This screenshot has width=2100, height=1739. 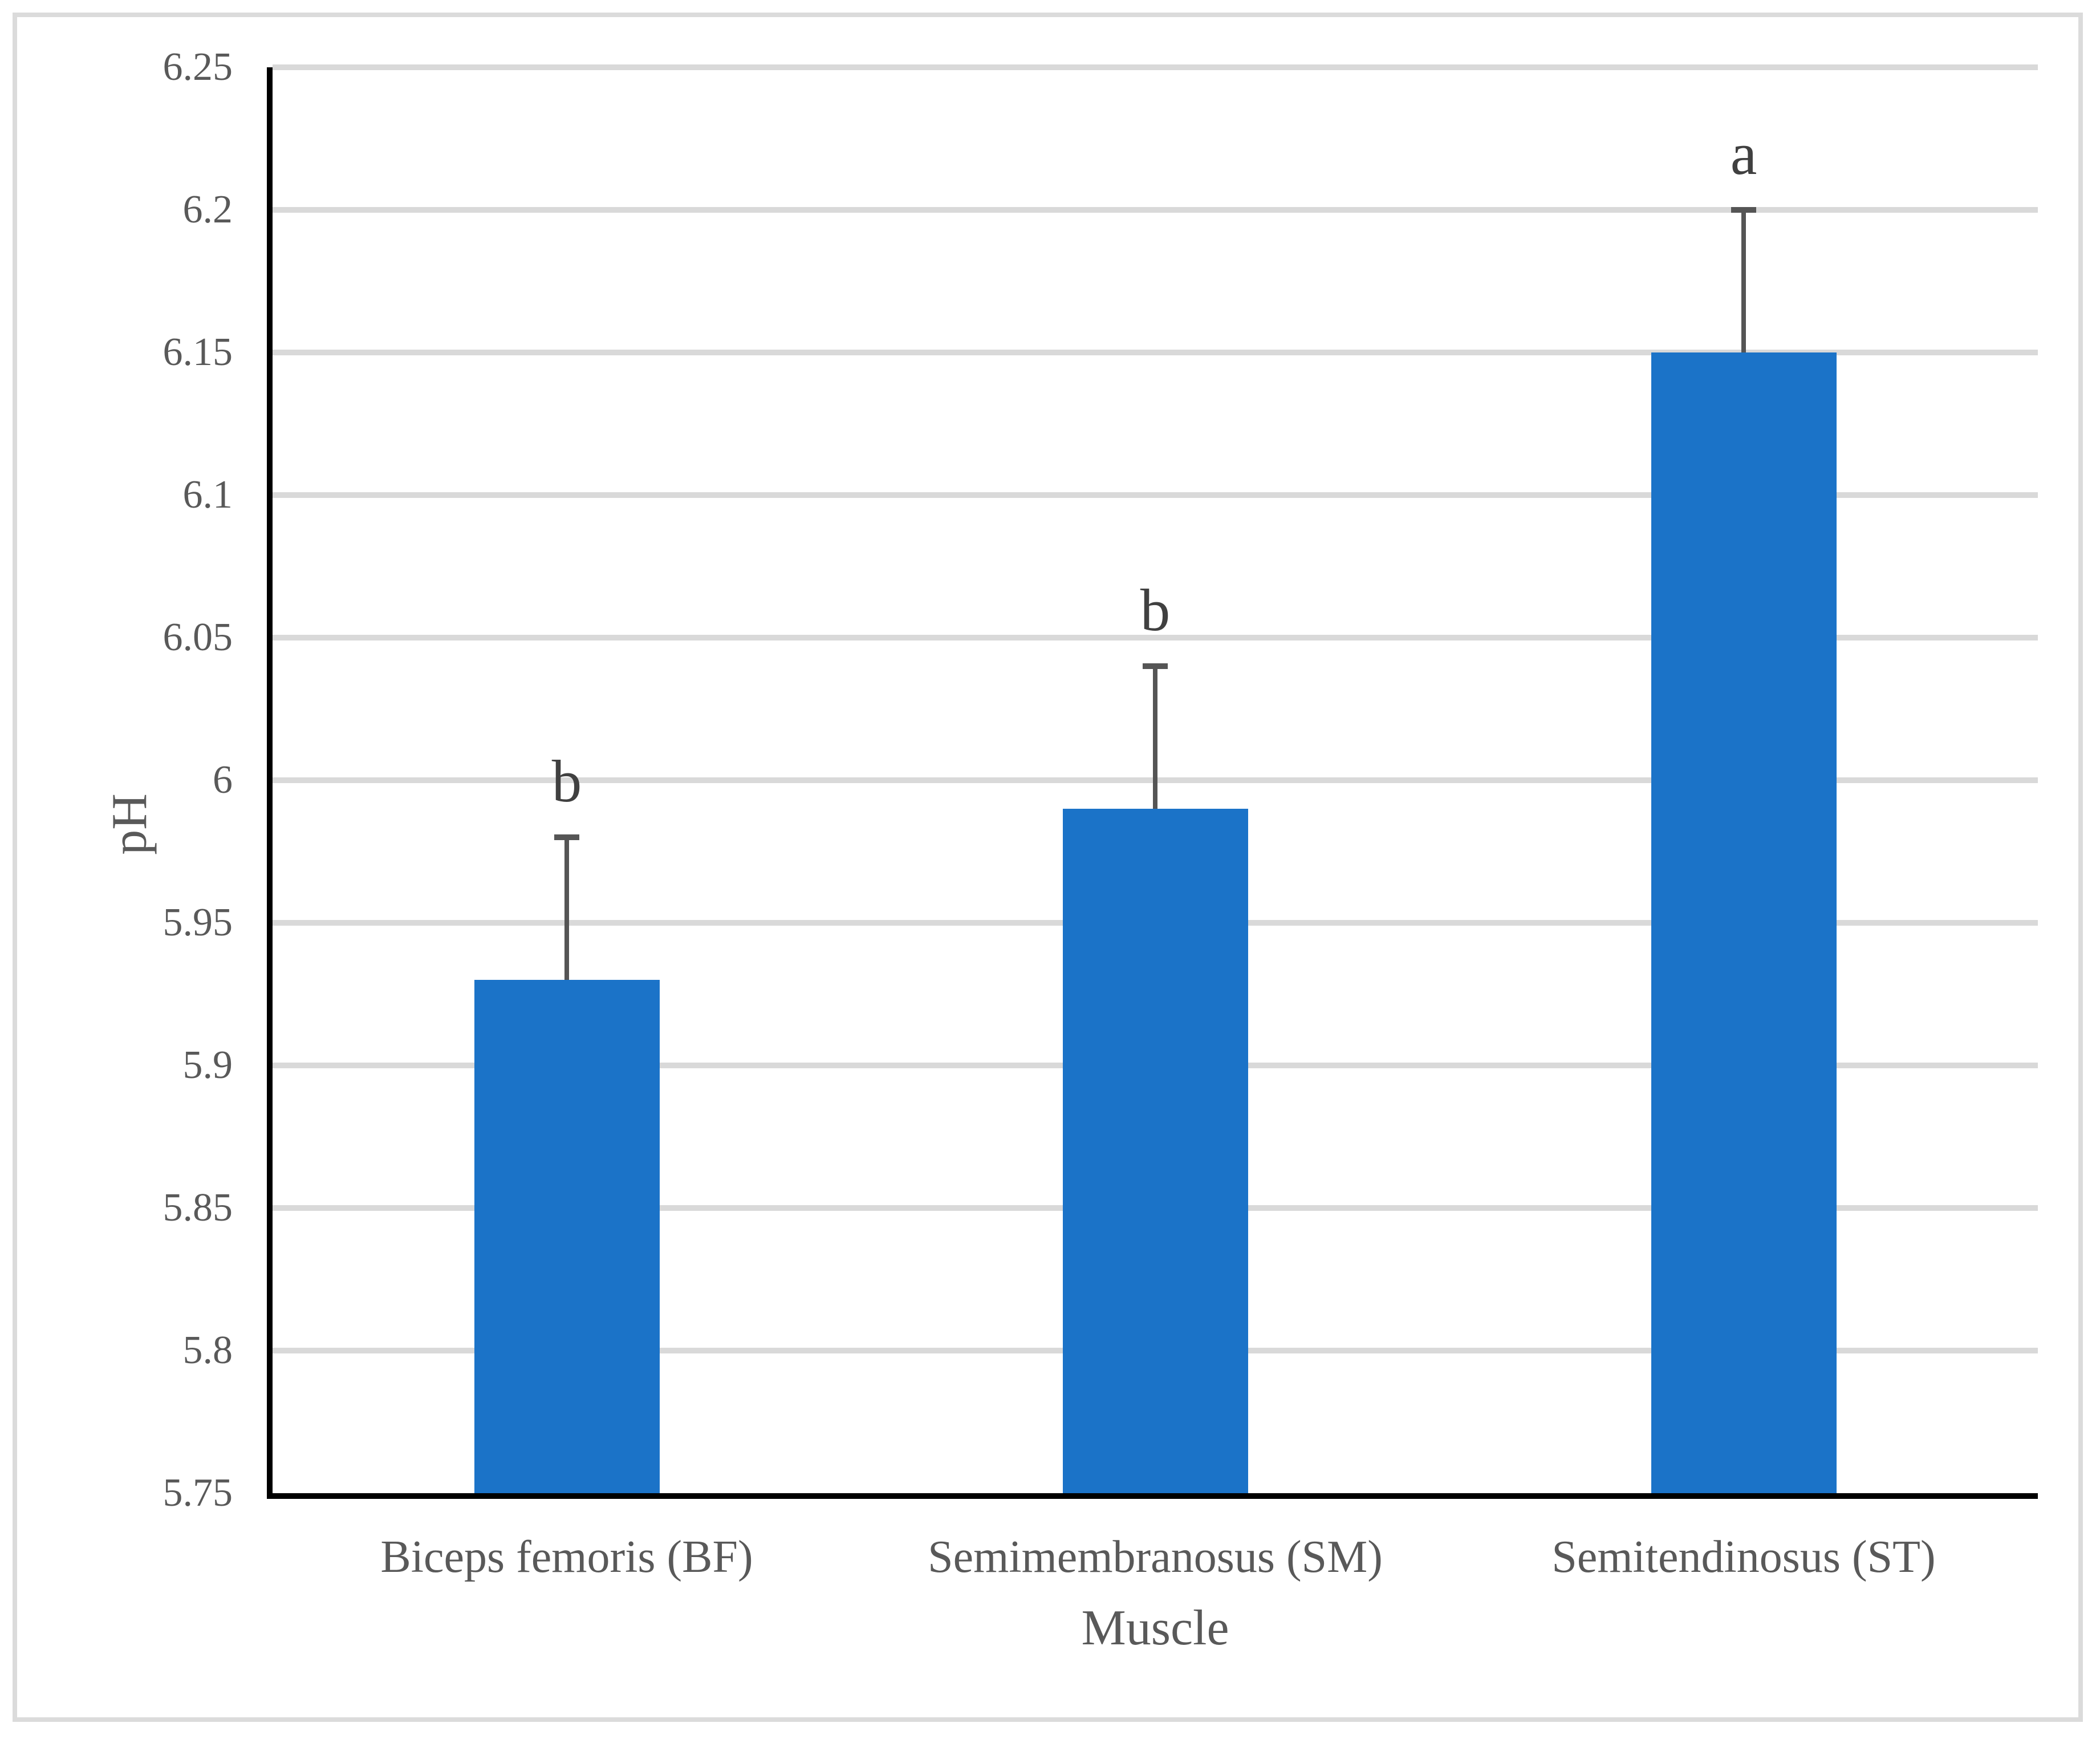 I want to click on y-tick-label: 6, so click(x=223, y=780).